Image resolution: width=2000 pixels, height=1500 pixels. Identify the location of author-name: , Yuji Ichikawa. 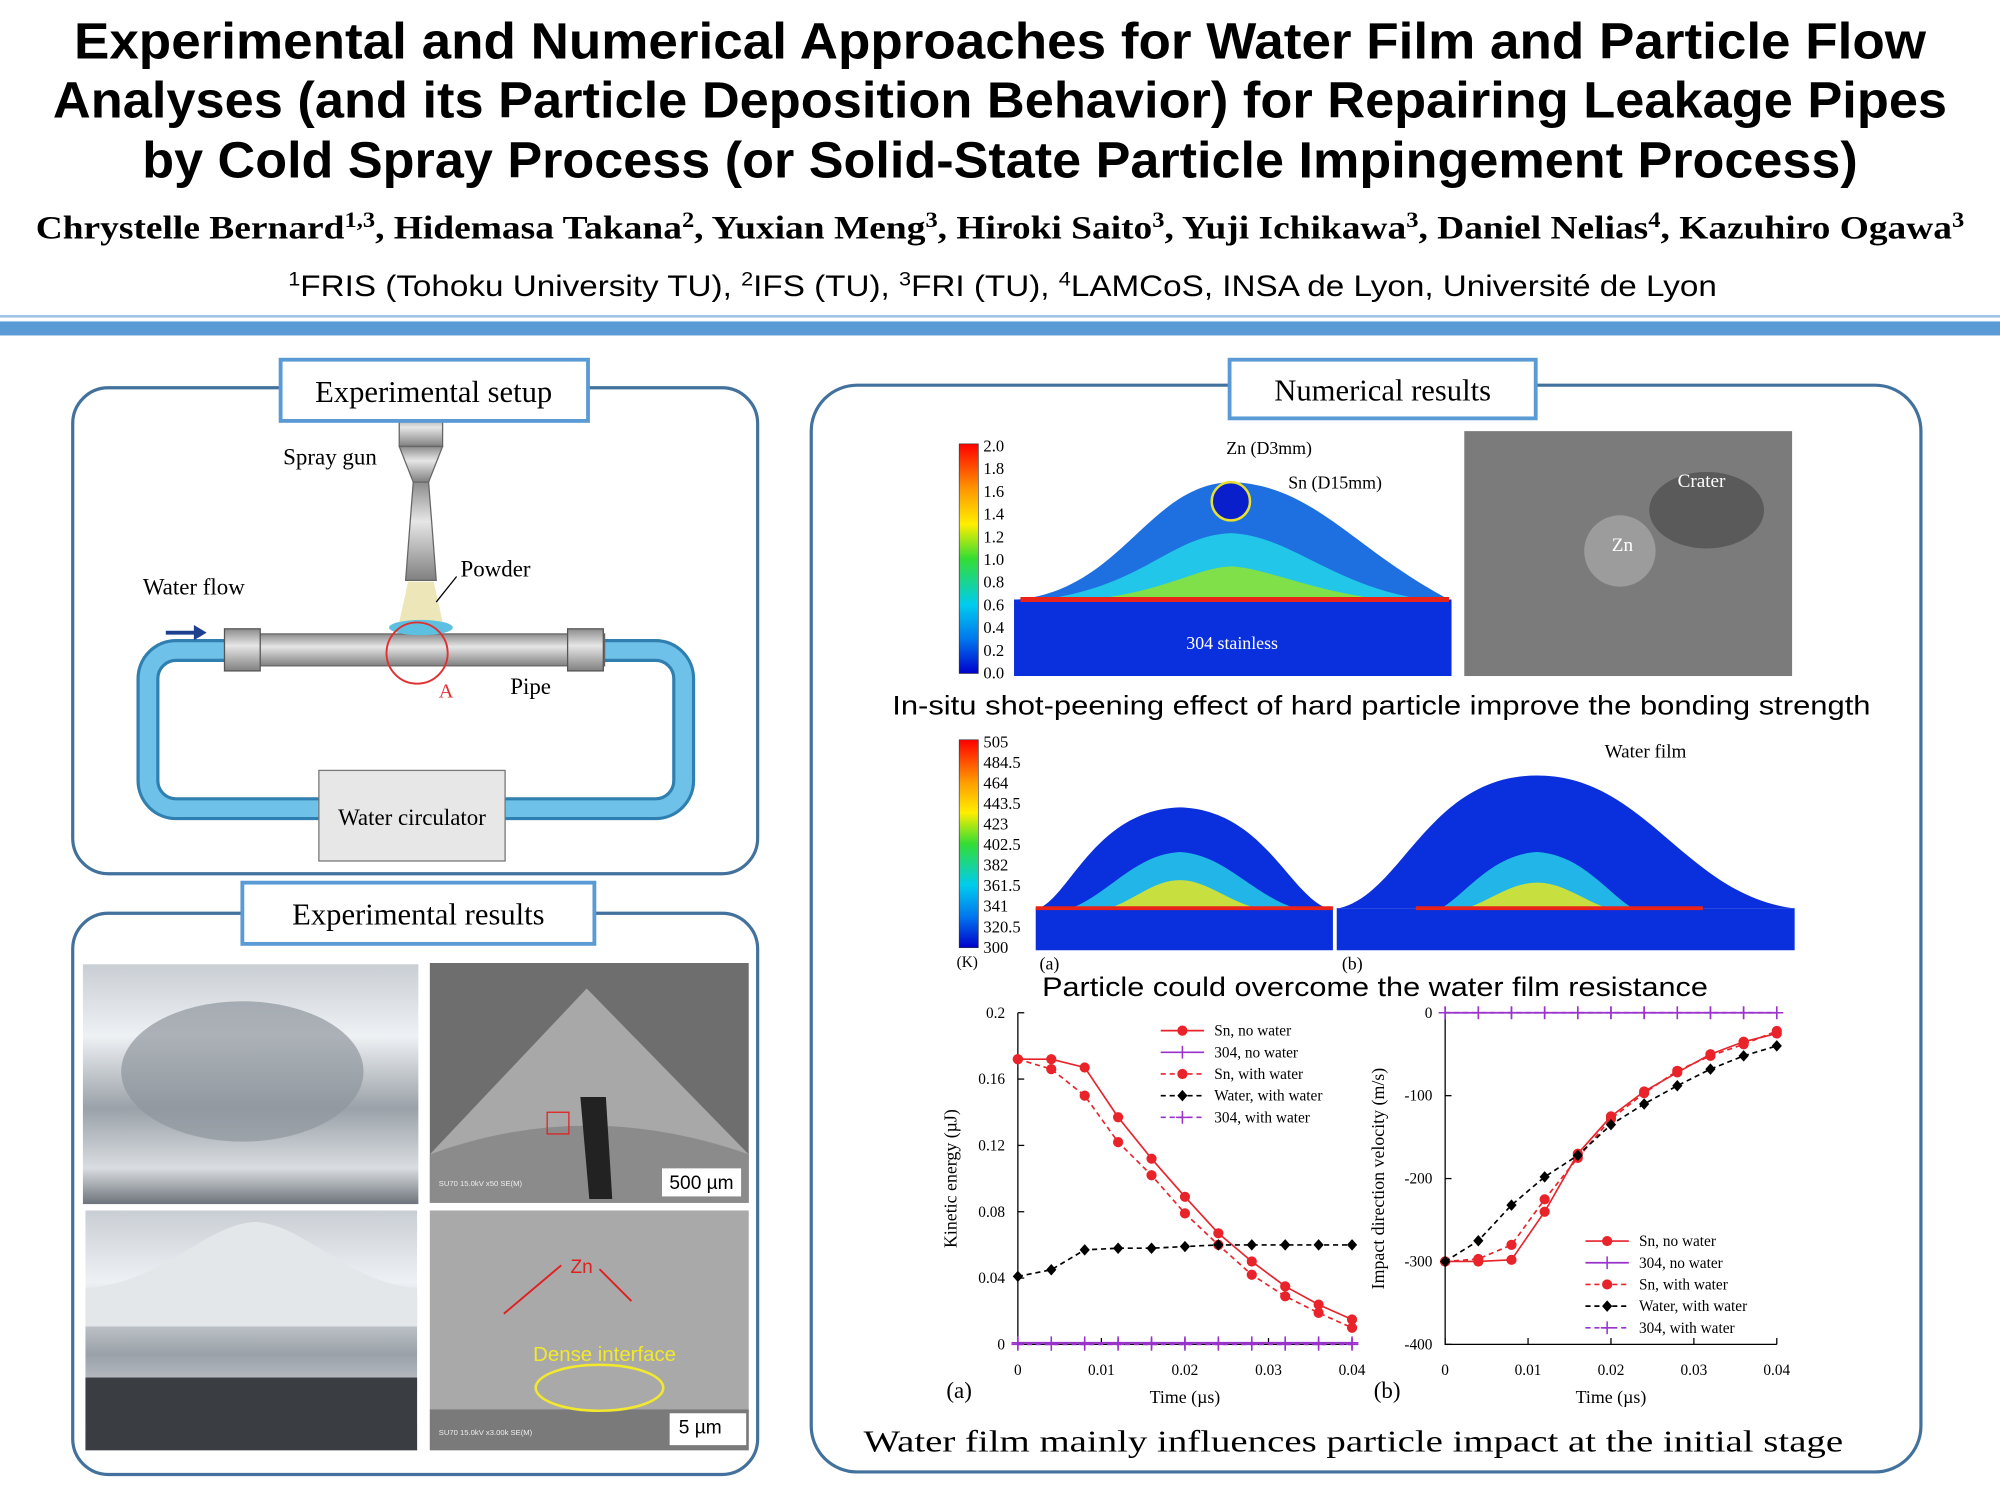
(1286, 228).